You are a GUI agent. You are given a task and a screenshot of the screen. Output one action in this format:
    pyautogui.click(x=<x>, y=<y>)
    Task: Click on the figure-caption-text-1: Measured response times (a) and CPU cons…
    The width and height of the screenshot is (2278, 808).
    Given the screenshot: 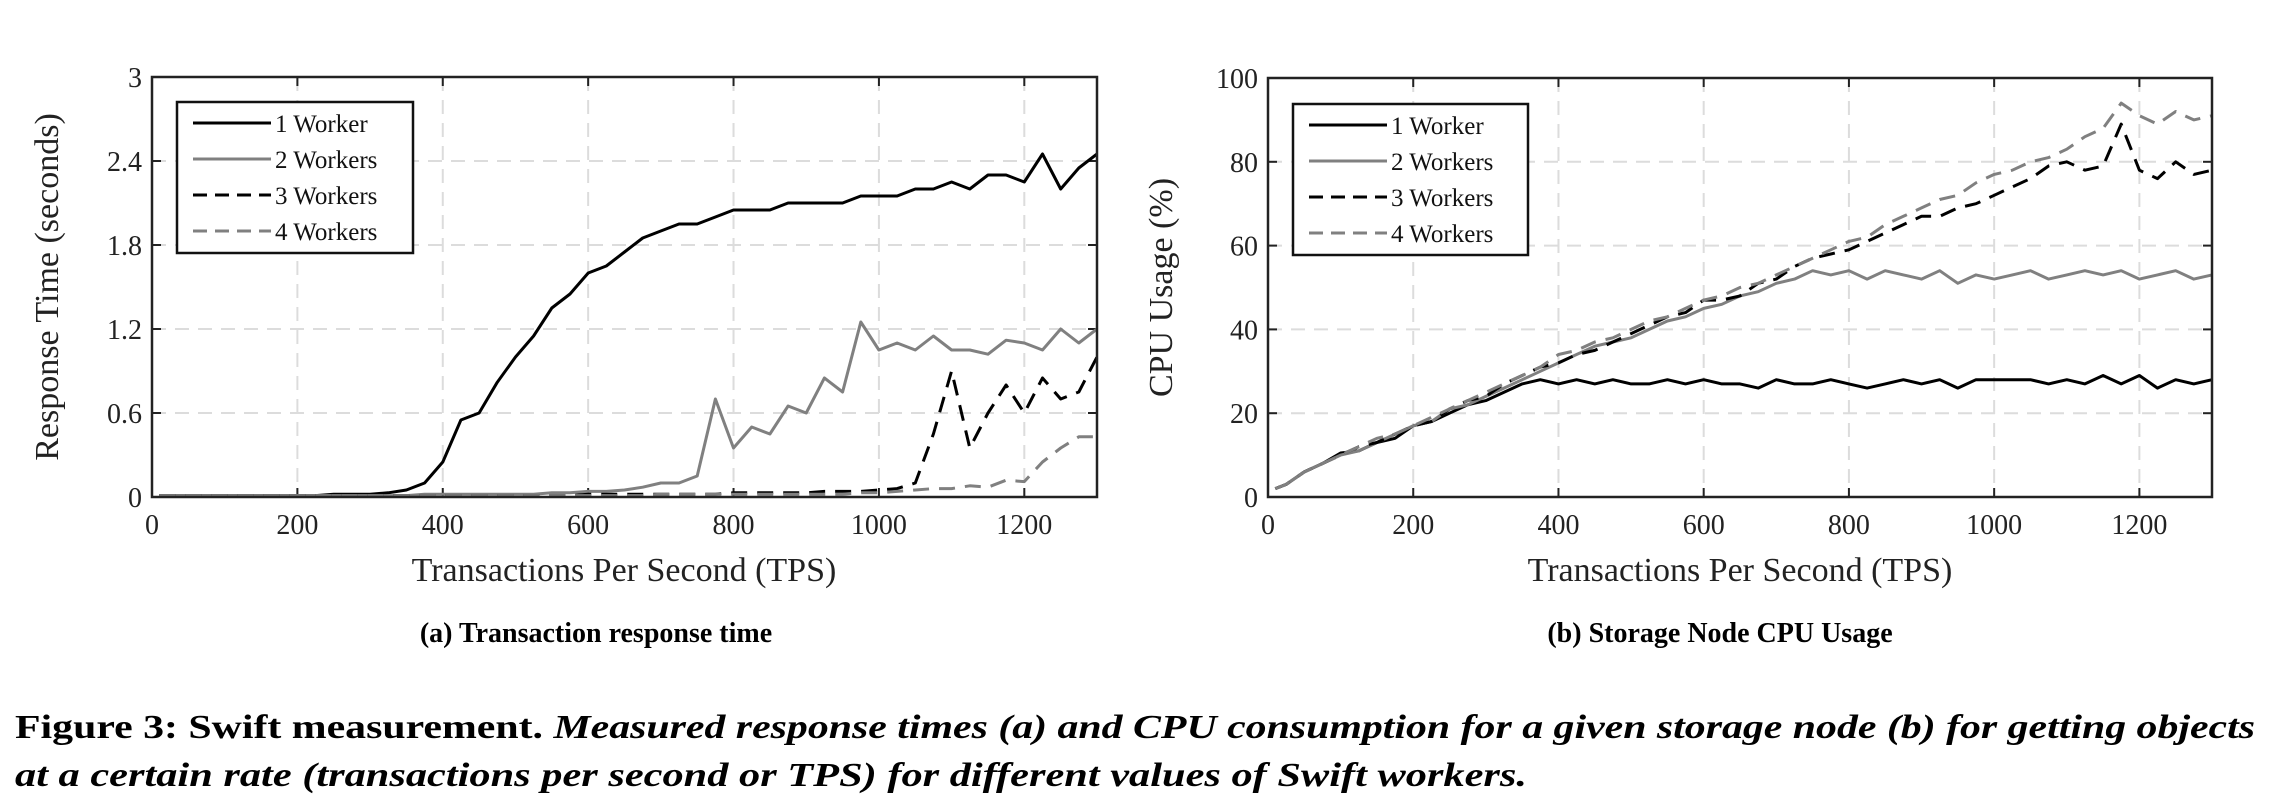 What is the action you would take?
    pyautogui.click(x=1403, y=727)
    